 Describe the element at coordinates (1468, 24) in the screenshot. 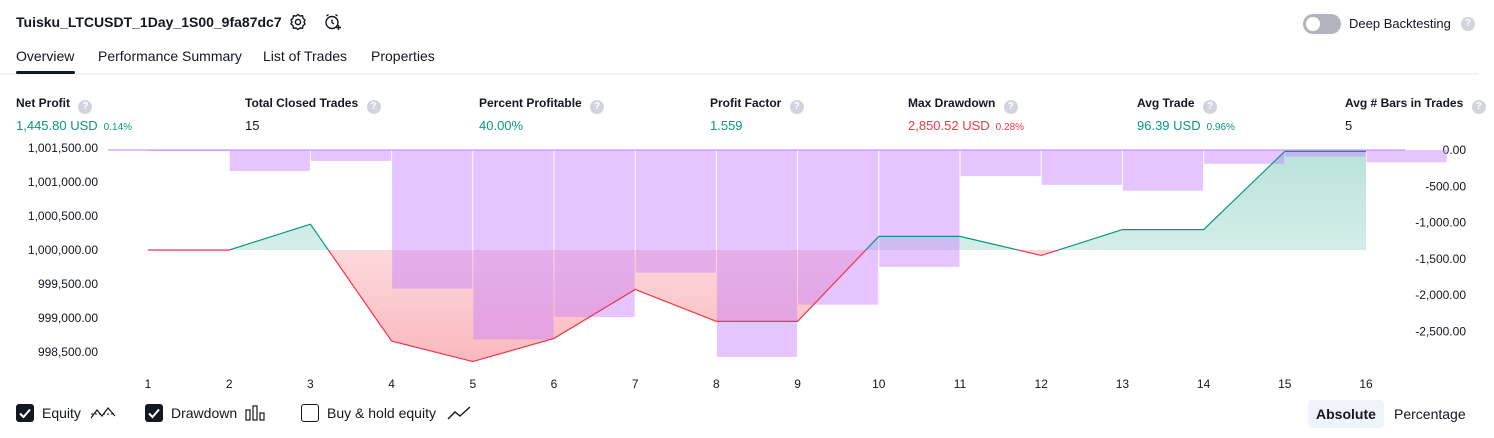

I see `help-icon: ?` at that location.